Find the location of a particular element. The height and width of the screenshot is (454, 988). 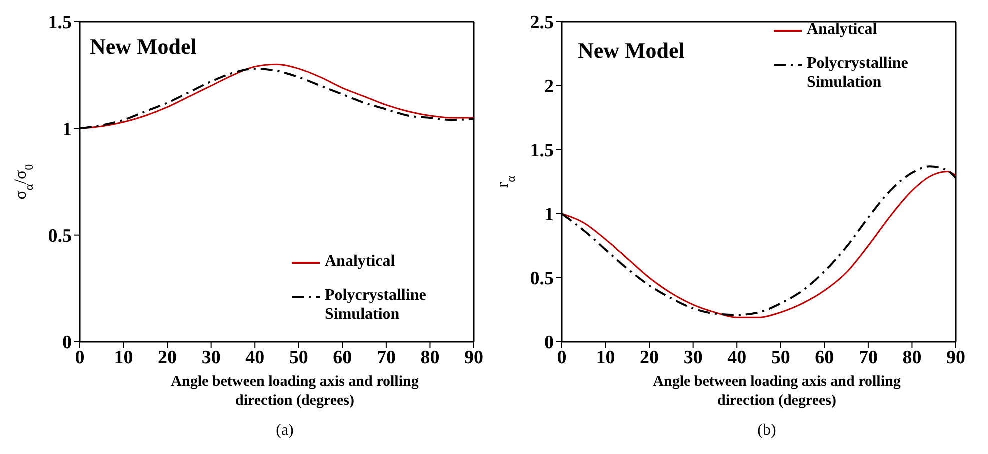

text: (a) is located at coordinates (285, 431).